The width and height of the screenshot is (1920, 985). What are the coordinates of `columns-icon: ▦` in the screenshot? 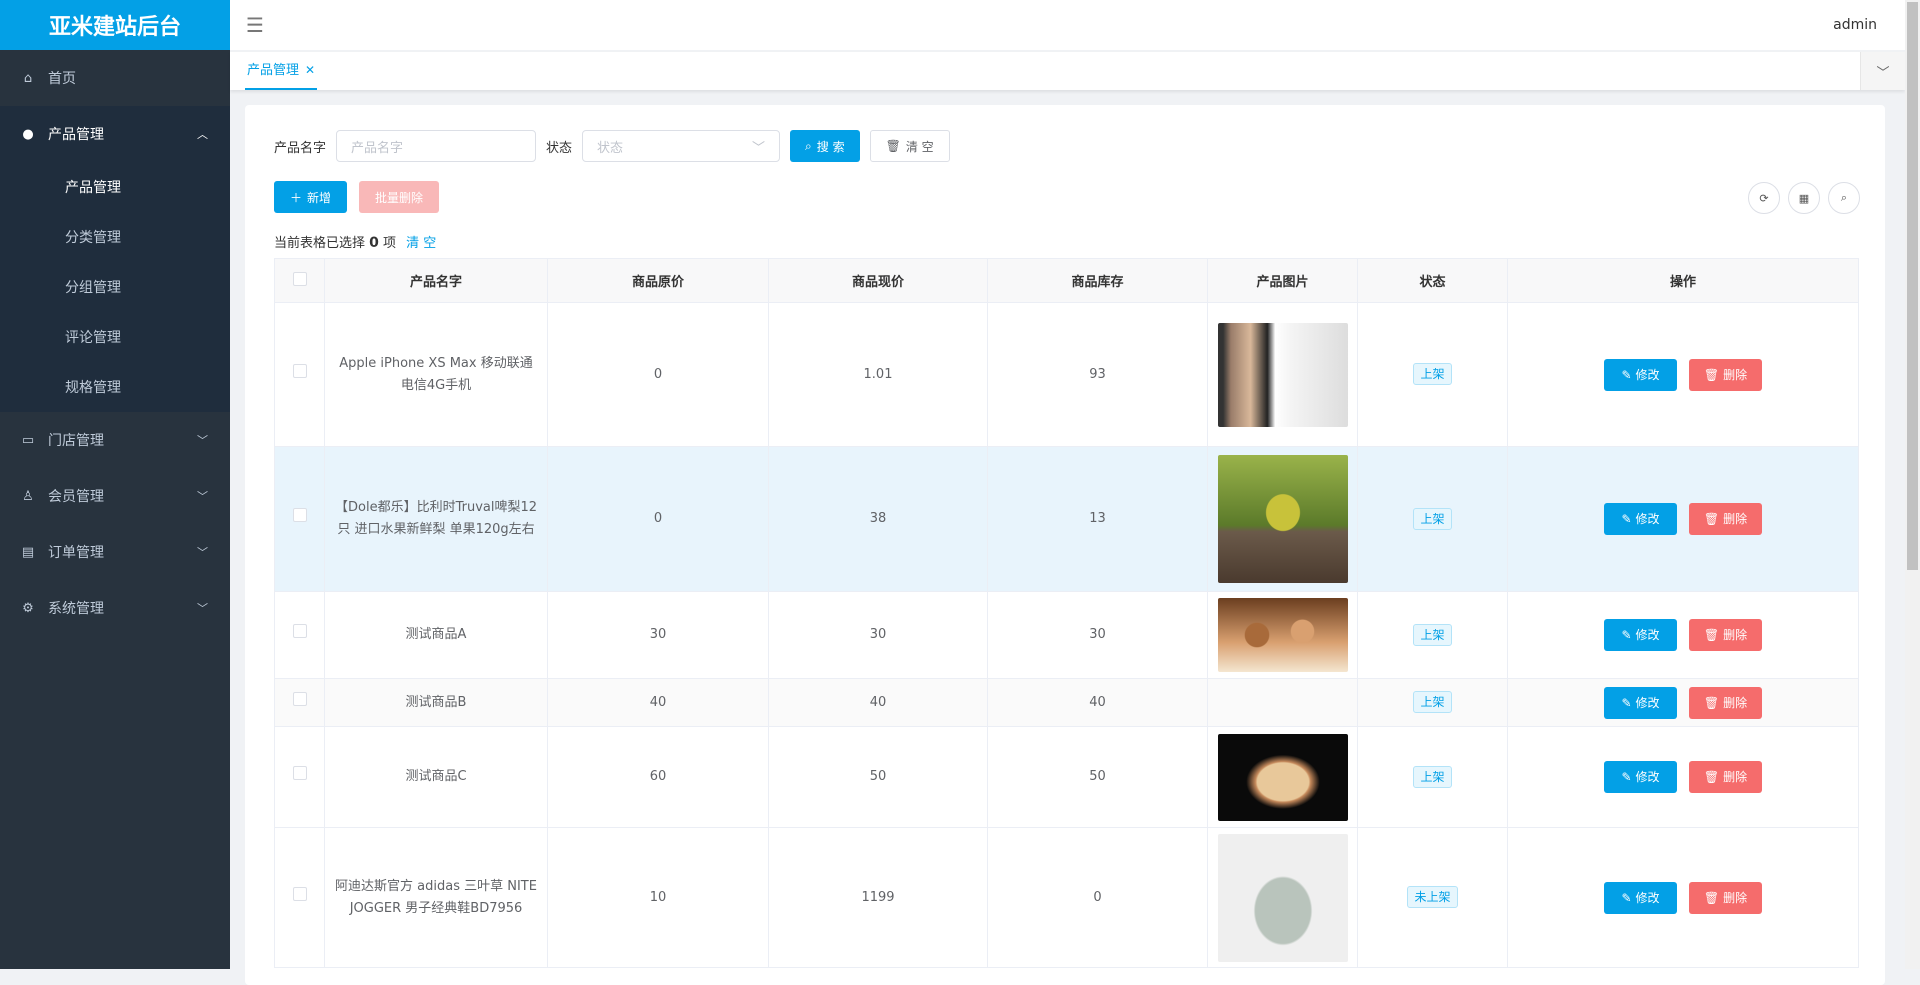 It's located at (1804, 198).